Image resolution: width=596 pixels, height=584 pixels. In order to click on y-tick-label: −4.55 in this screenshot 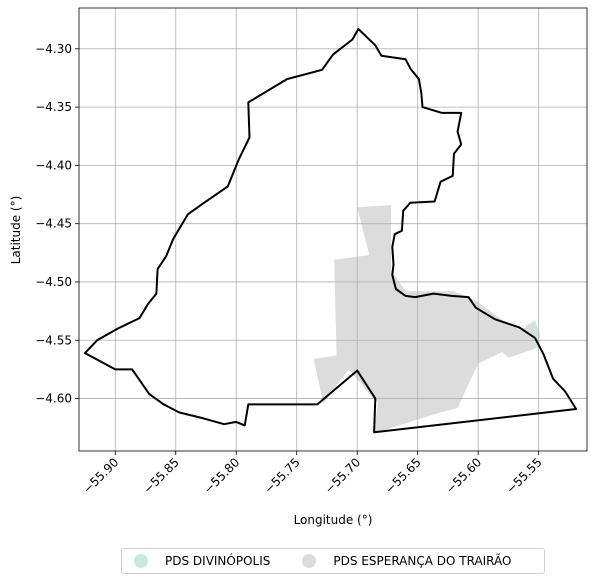, I will do `click(53, 340)`.